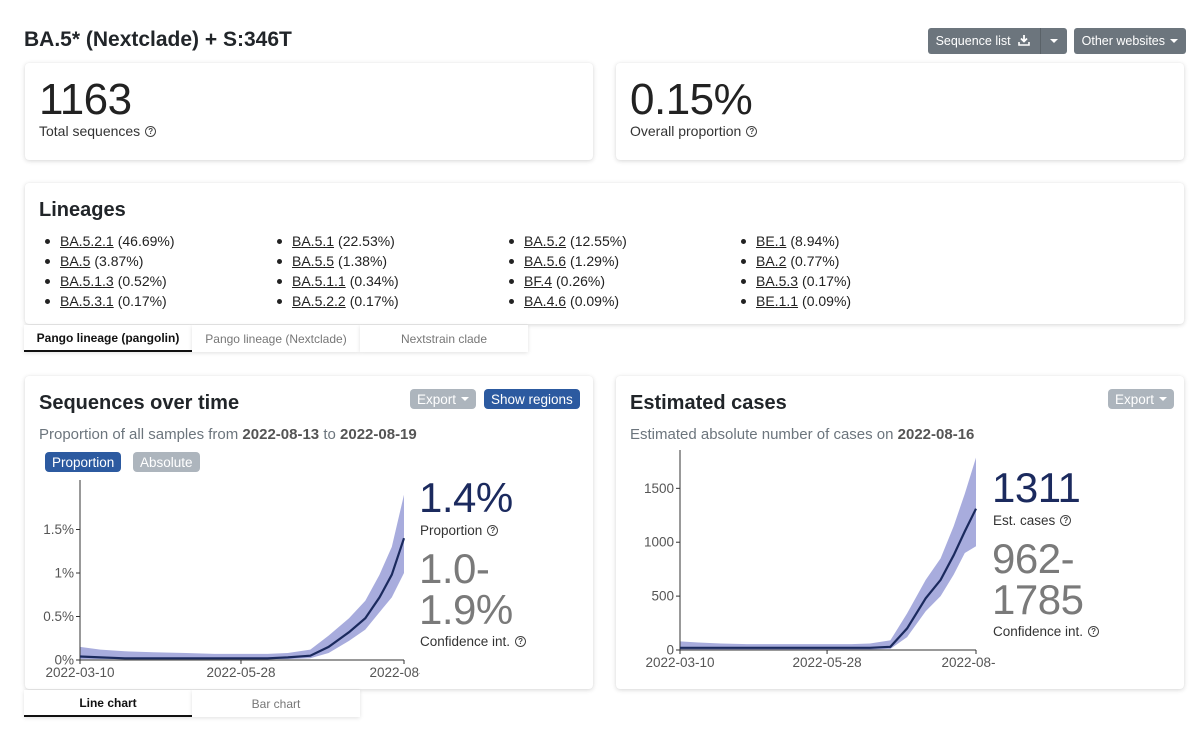 This screenshot has height=738, width=1200. What do you see at coordinates (777, 301) in the screenshot?
I see `lineage-link: BE.1.1` at bounding box center [777, 301].